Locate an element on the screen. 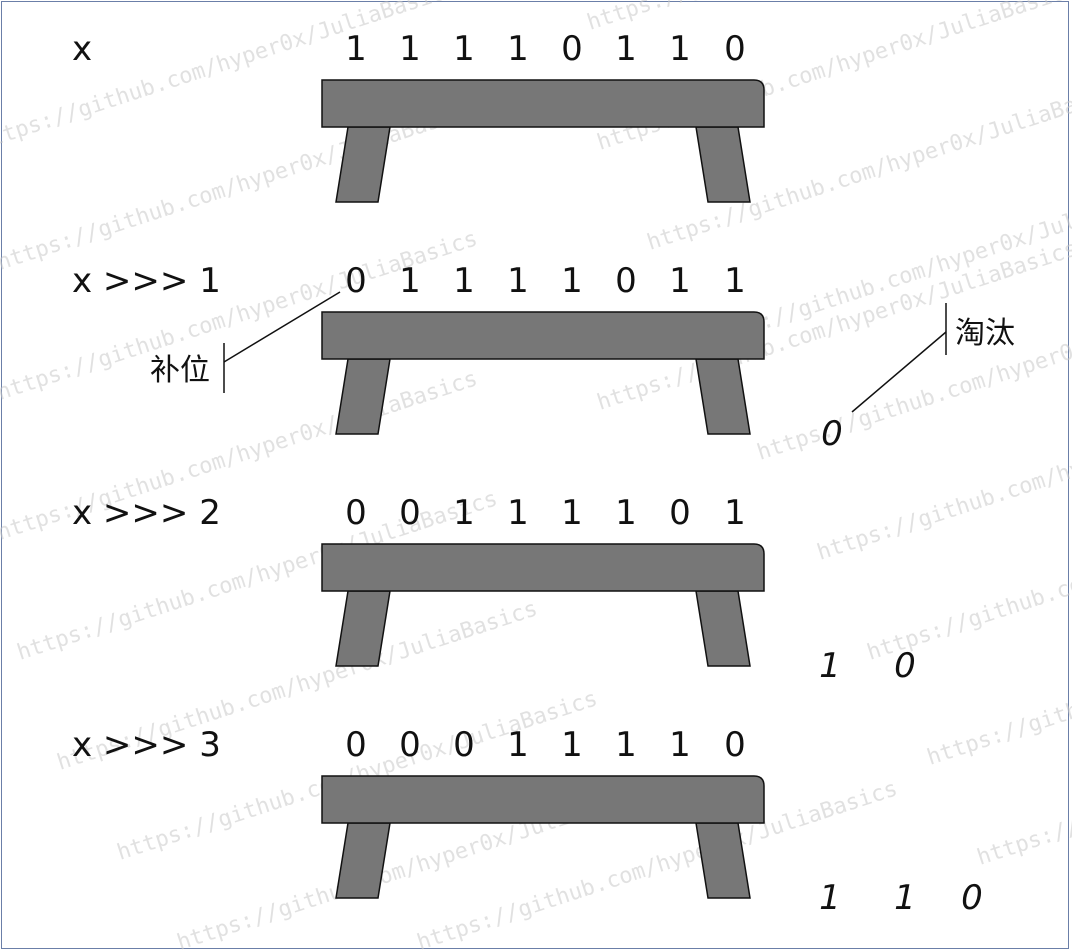 This screenshot has height=952, width=1072. discard-annotation-label: 淘汰 is located at coordinates (985, 333).